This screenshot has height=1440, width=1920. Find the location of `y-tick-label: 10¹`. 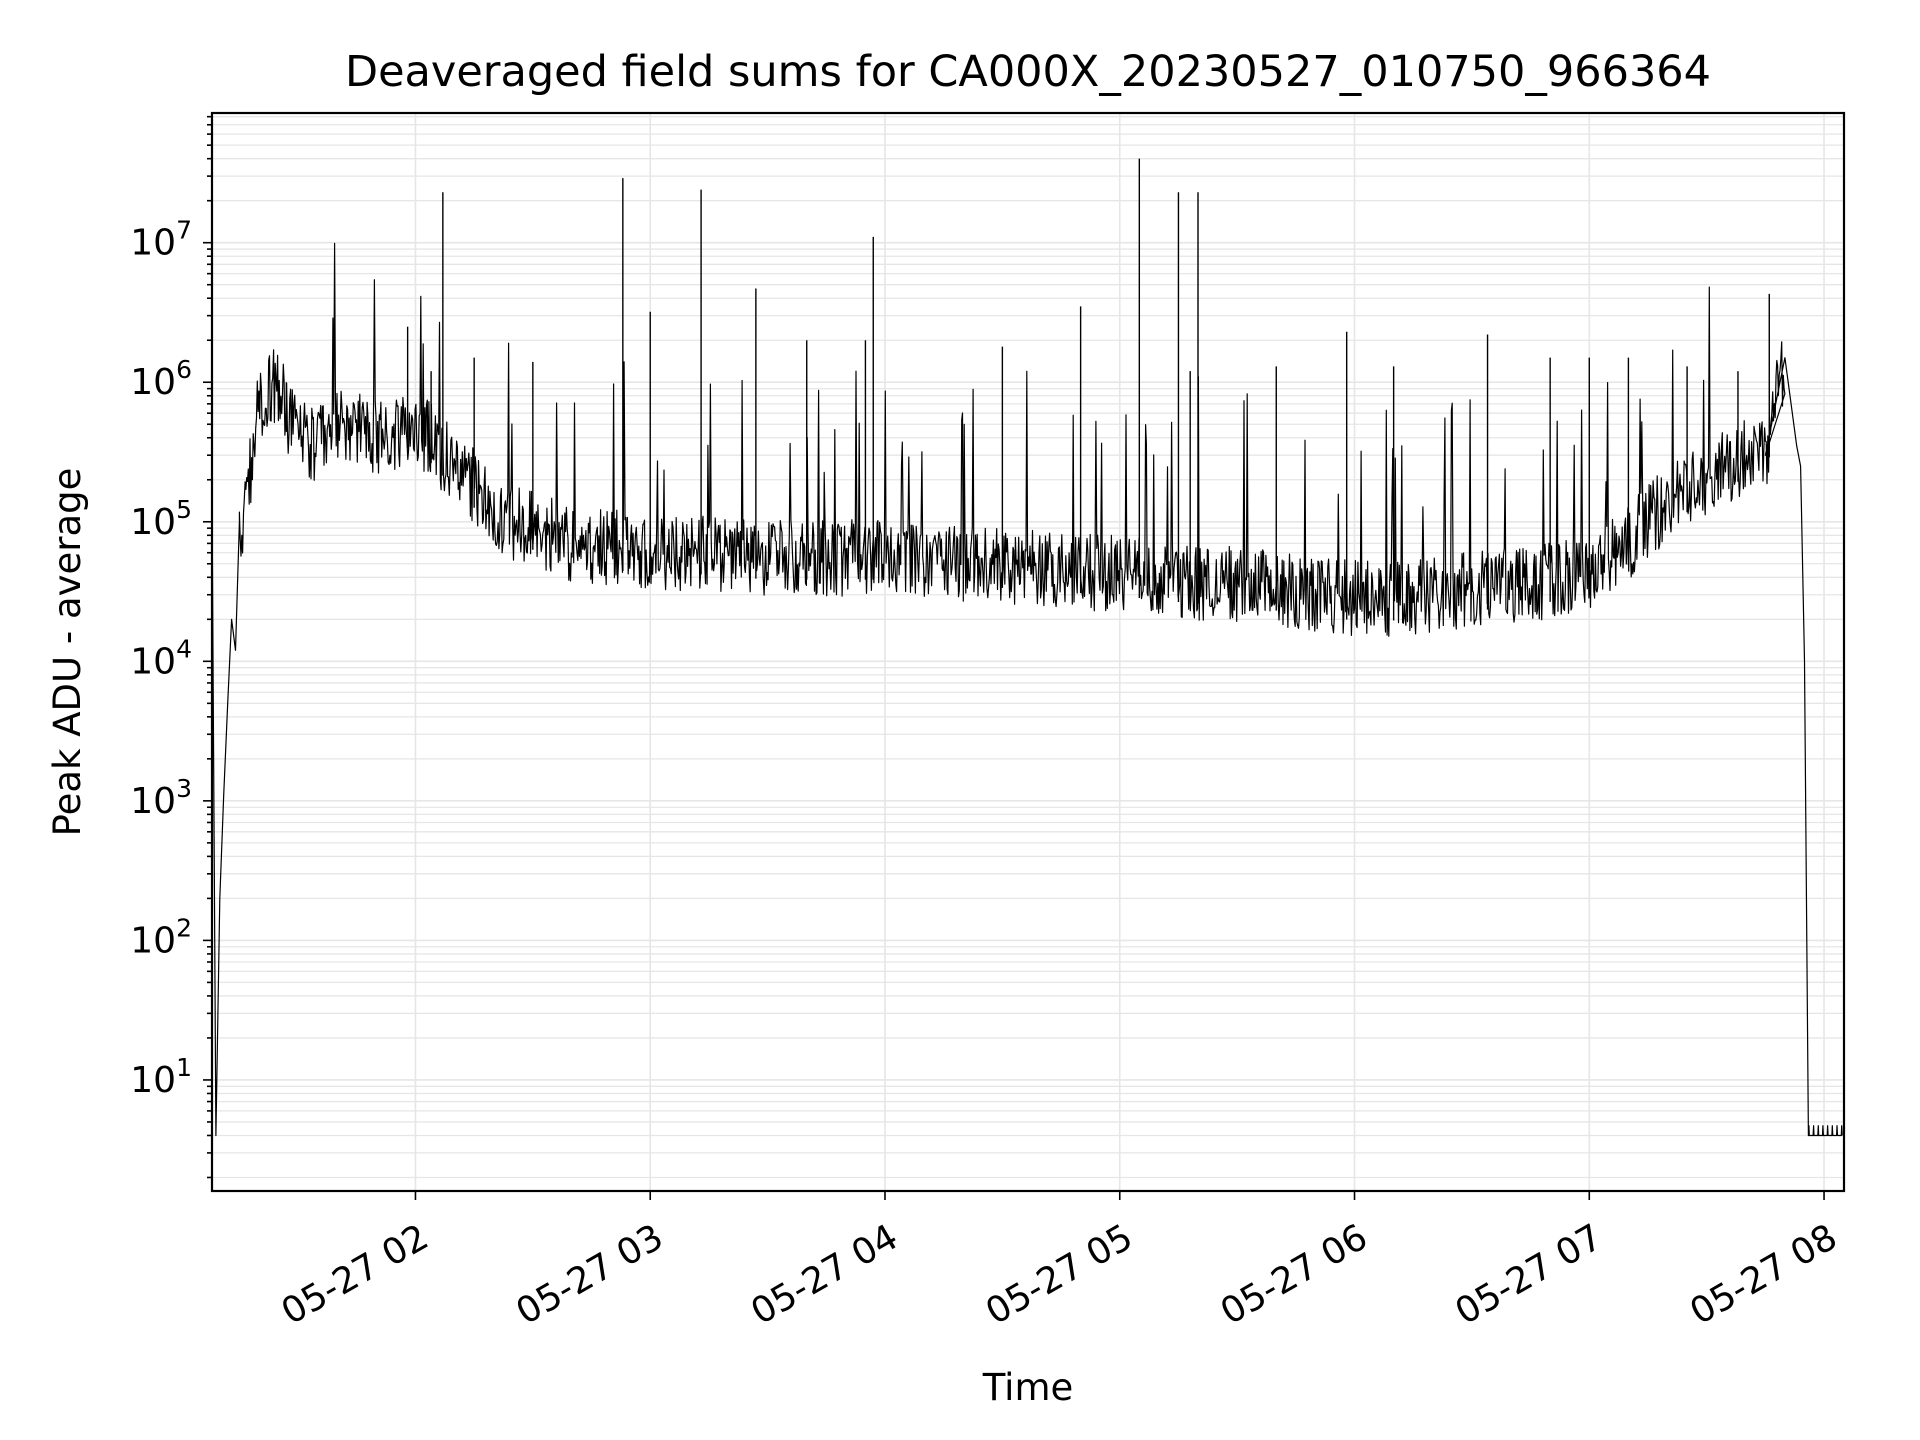

y-tick-label: 10¹ is located at coordinates (161, 1077).